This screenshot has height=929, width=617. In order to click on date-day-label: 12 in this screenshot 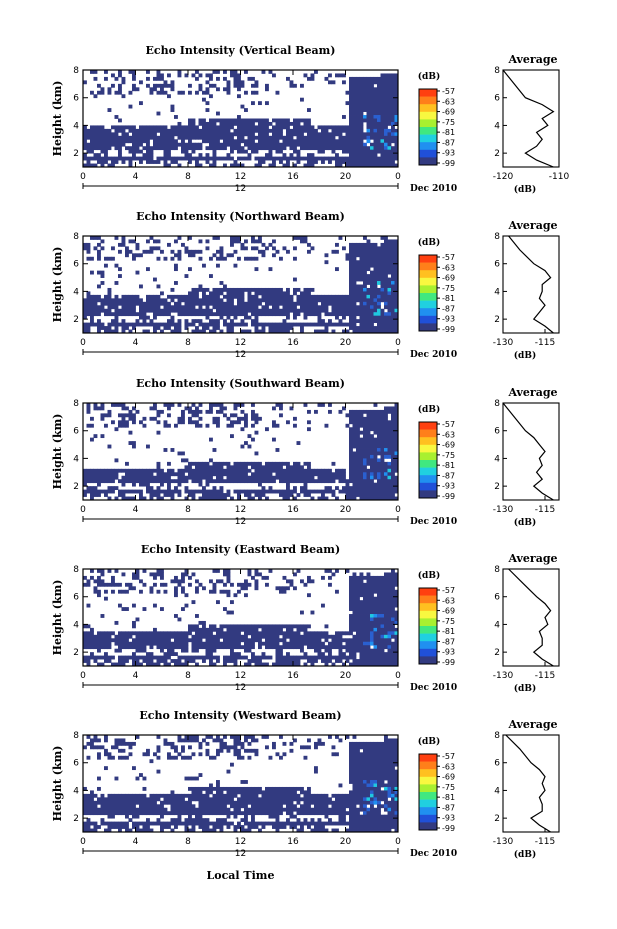, I will do `click(240, 522)`.